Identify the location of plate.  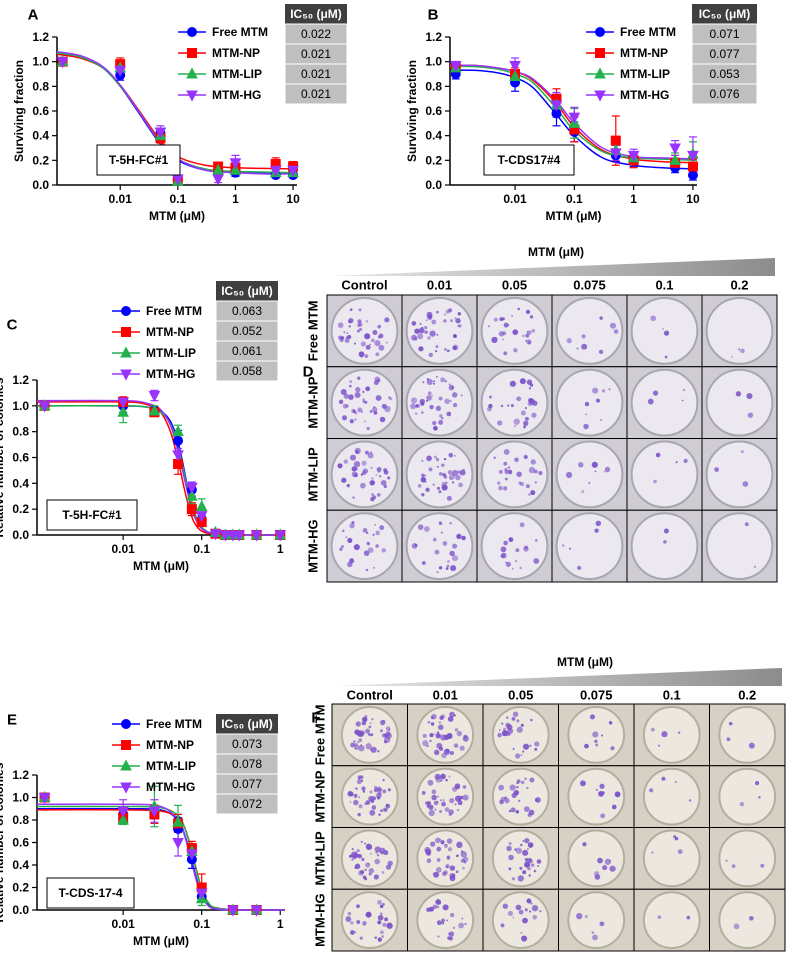
(369, 858).